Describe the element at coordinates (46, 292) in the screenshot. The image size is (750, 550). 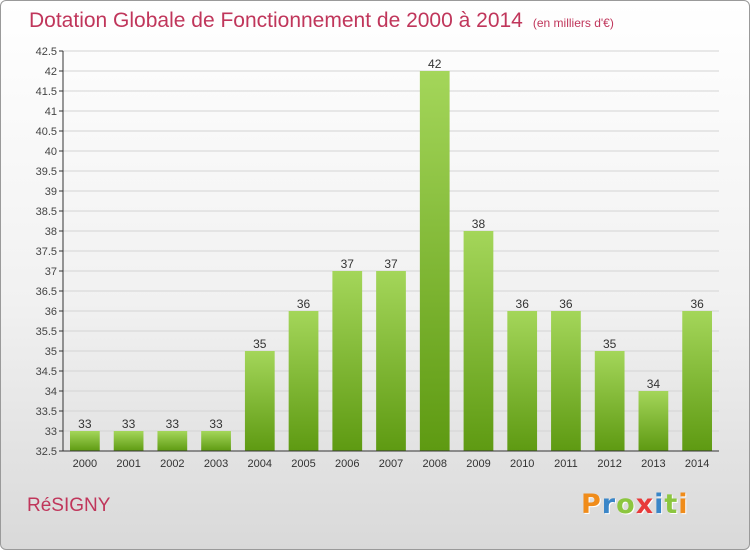
I see `y-tick-label: 36.5` at that location.